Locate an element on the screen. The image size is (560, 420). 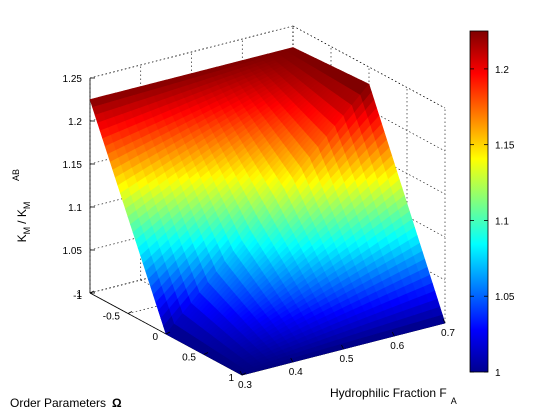
x-tick-label: 0.5 is located at coordinates (347, 359).